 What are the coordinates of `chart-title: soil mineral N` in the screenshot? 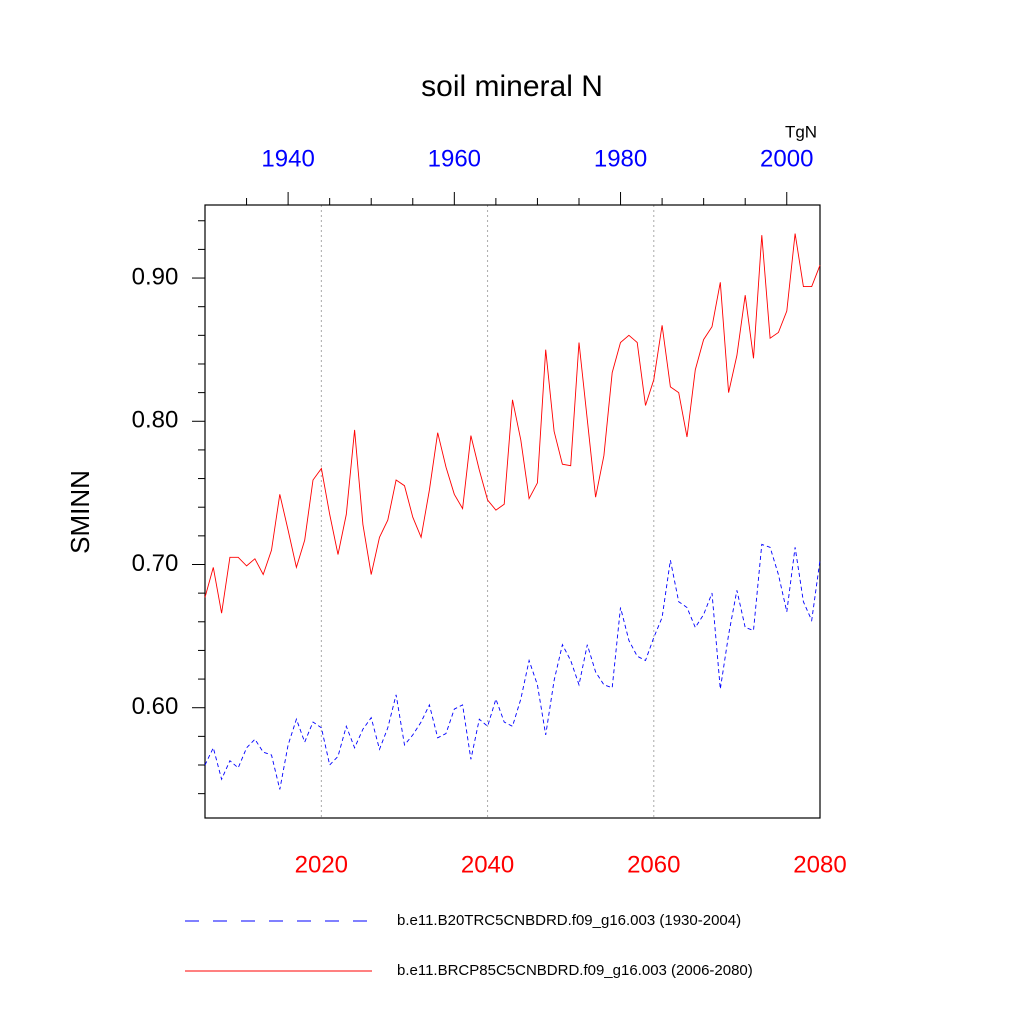 It's located at (512, 86).